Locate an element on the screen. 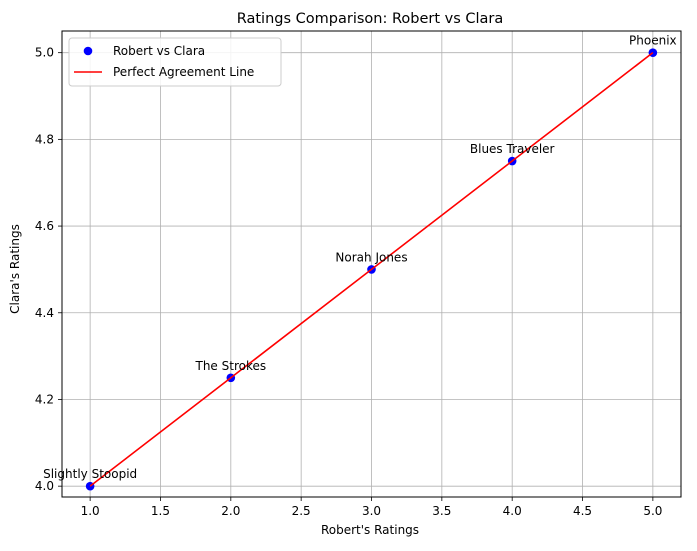 This screenshot has height=551, width=697. point-label: The Strokes is located at coordinates (231, 366).